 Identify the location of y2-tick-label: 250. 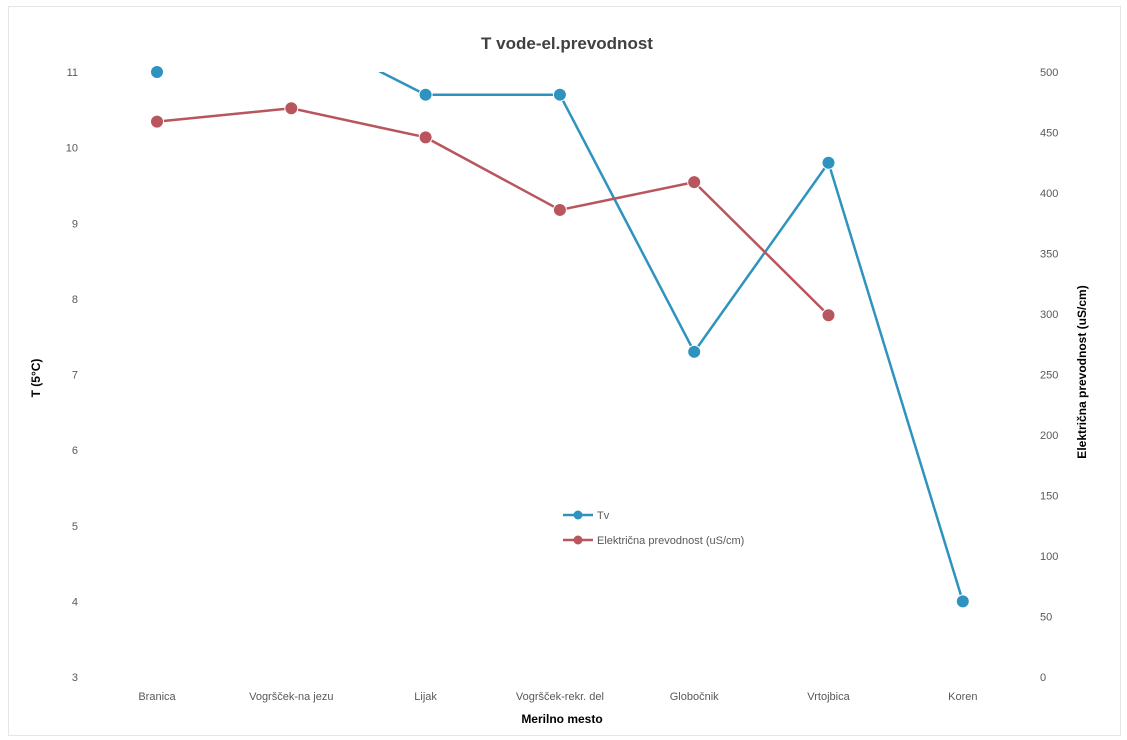
(1049, 376).